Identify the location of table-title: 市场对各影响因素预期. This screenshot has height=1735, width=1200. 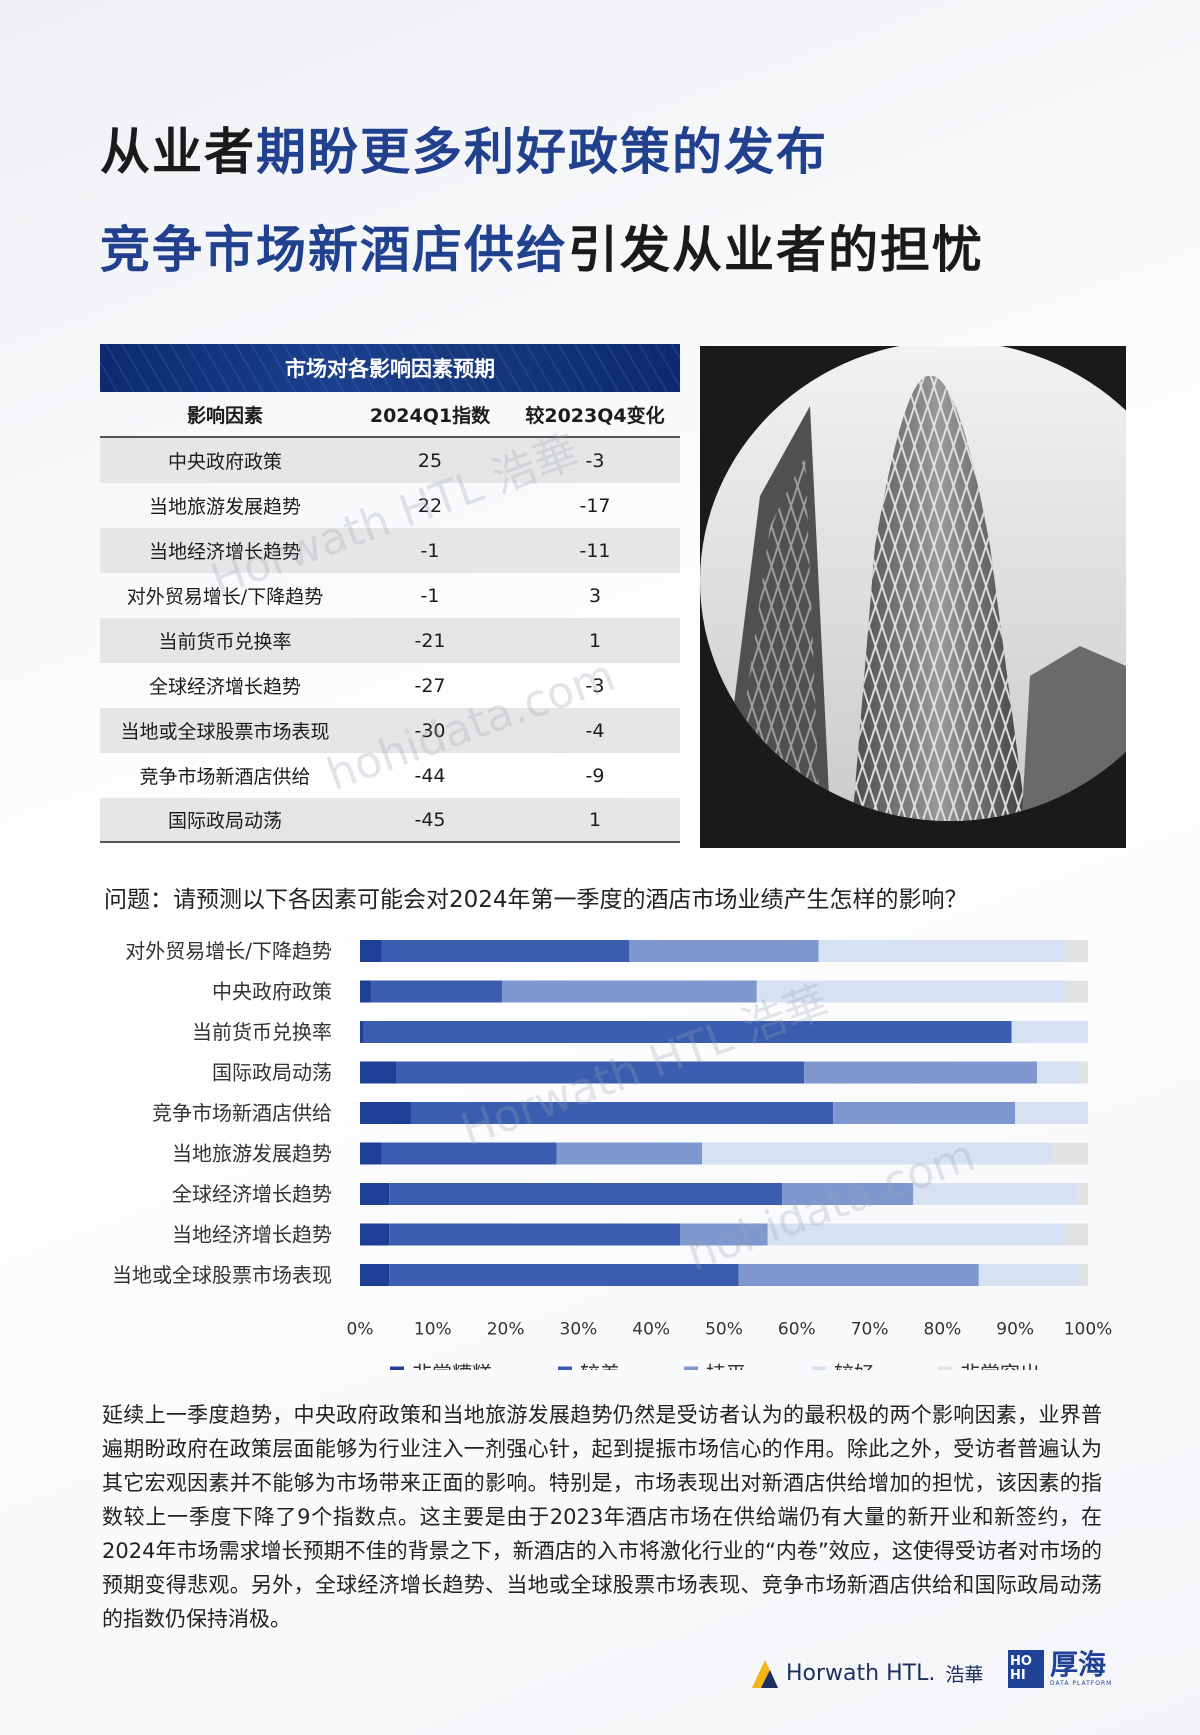
(390, 368).